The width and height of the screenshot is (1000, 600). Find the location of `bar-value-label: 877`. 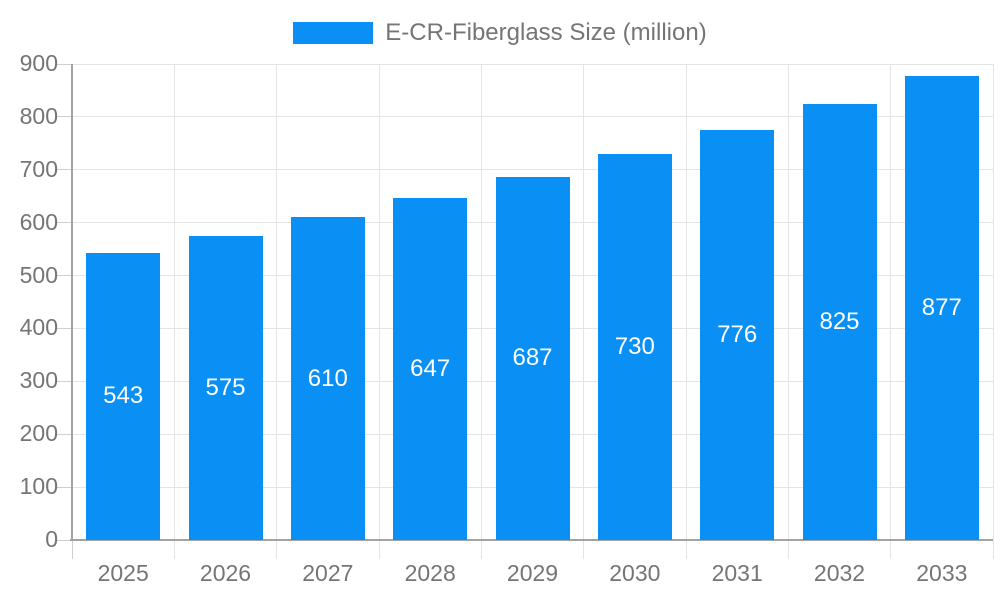

bar-value-label: 877 is located at coordinates (941, 308).